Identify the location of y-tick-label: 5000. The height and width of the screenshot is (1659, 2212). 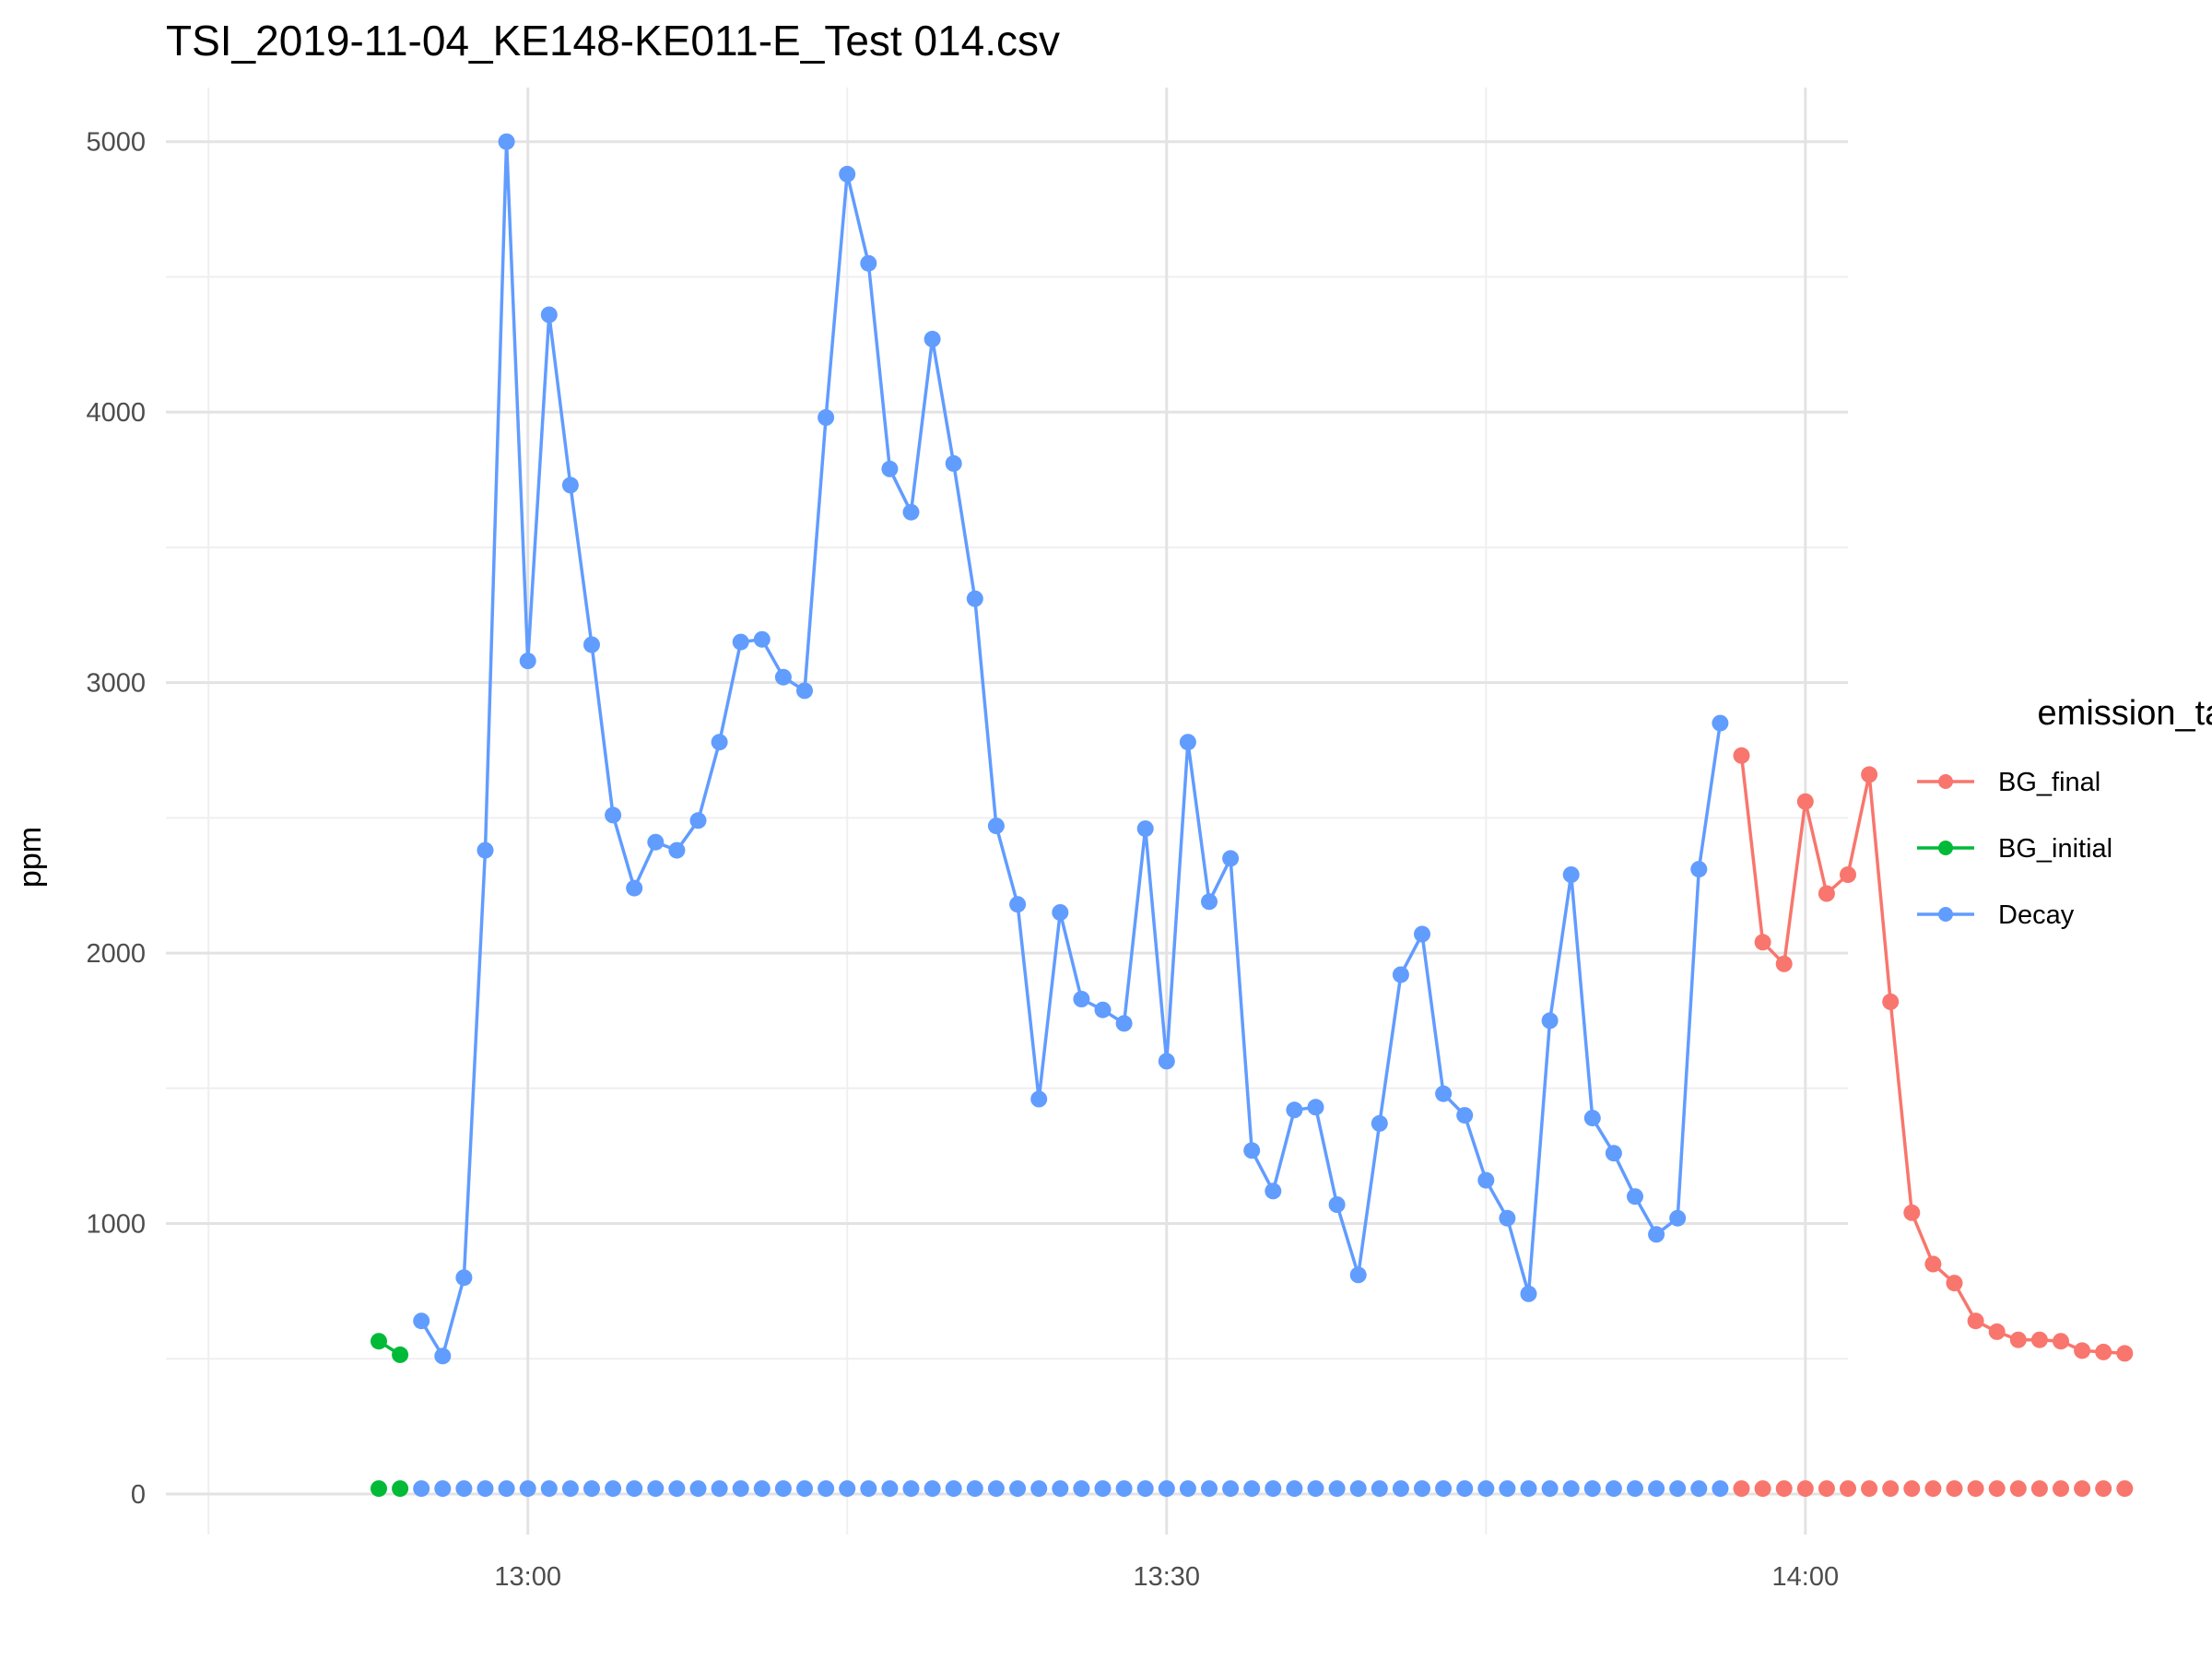
(116, 143).